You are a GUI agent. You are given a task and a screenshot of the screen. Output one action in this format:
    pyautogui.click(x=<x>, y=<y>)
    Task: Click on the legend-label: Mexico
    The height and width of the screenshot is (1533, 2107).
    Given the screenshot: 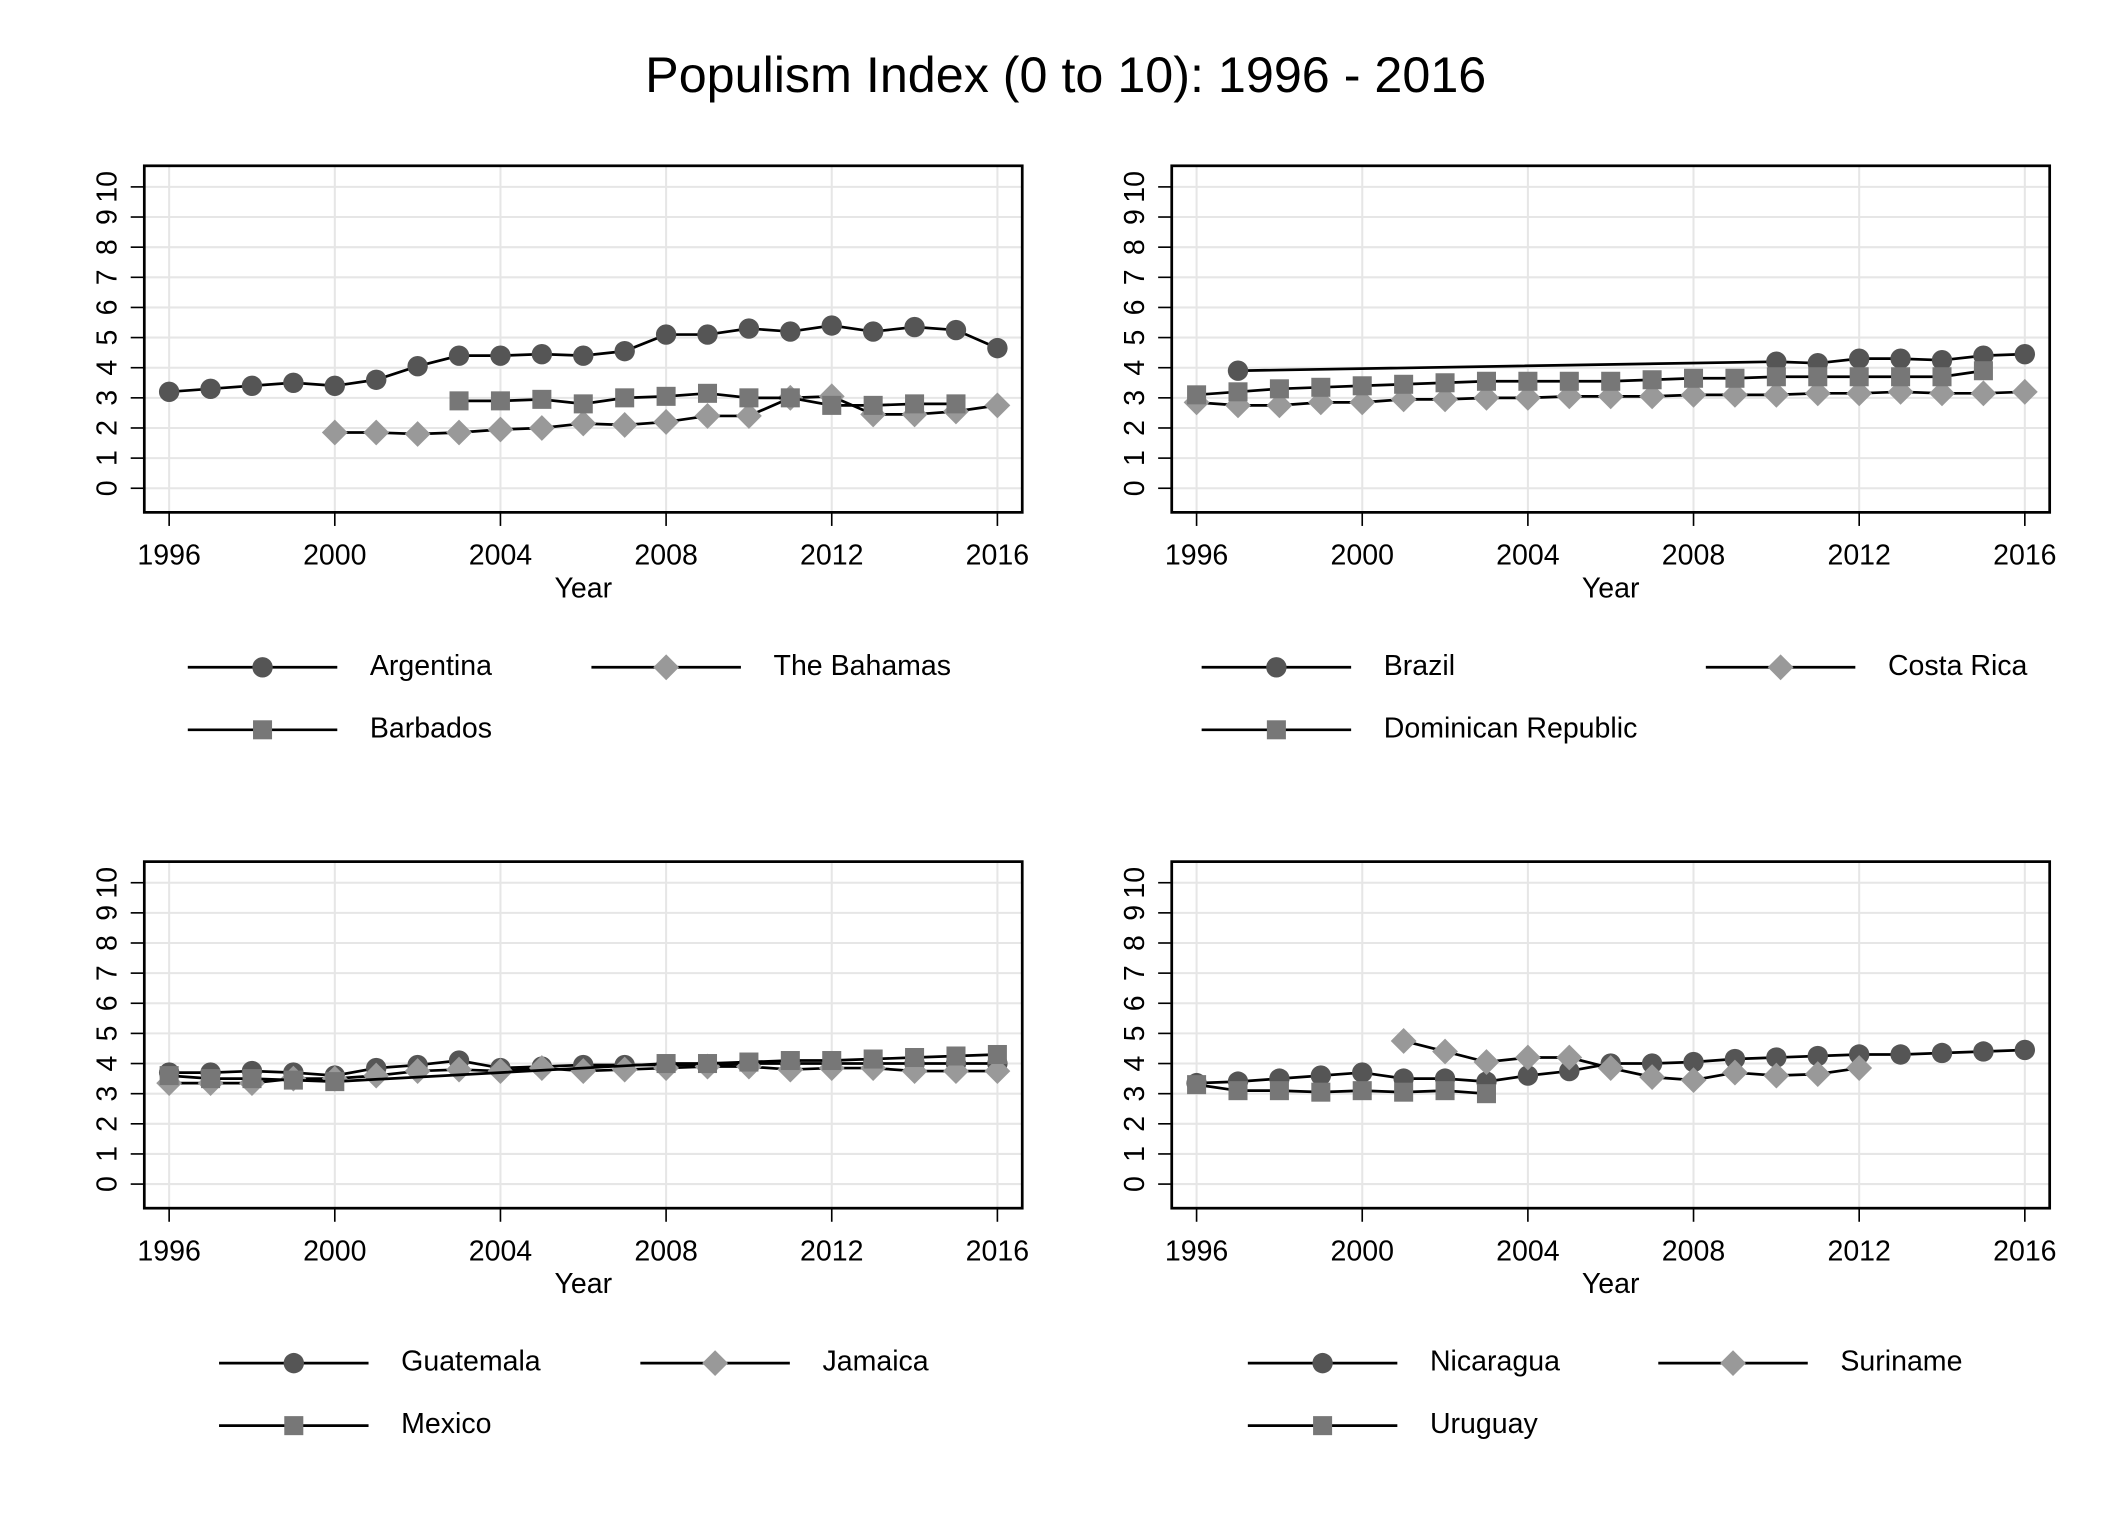 What is the action you would take?
    pyautogui.click(x=446, y=1424)
    